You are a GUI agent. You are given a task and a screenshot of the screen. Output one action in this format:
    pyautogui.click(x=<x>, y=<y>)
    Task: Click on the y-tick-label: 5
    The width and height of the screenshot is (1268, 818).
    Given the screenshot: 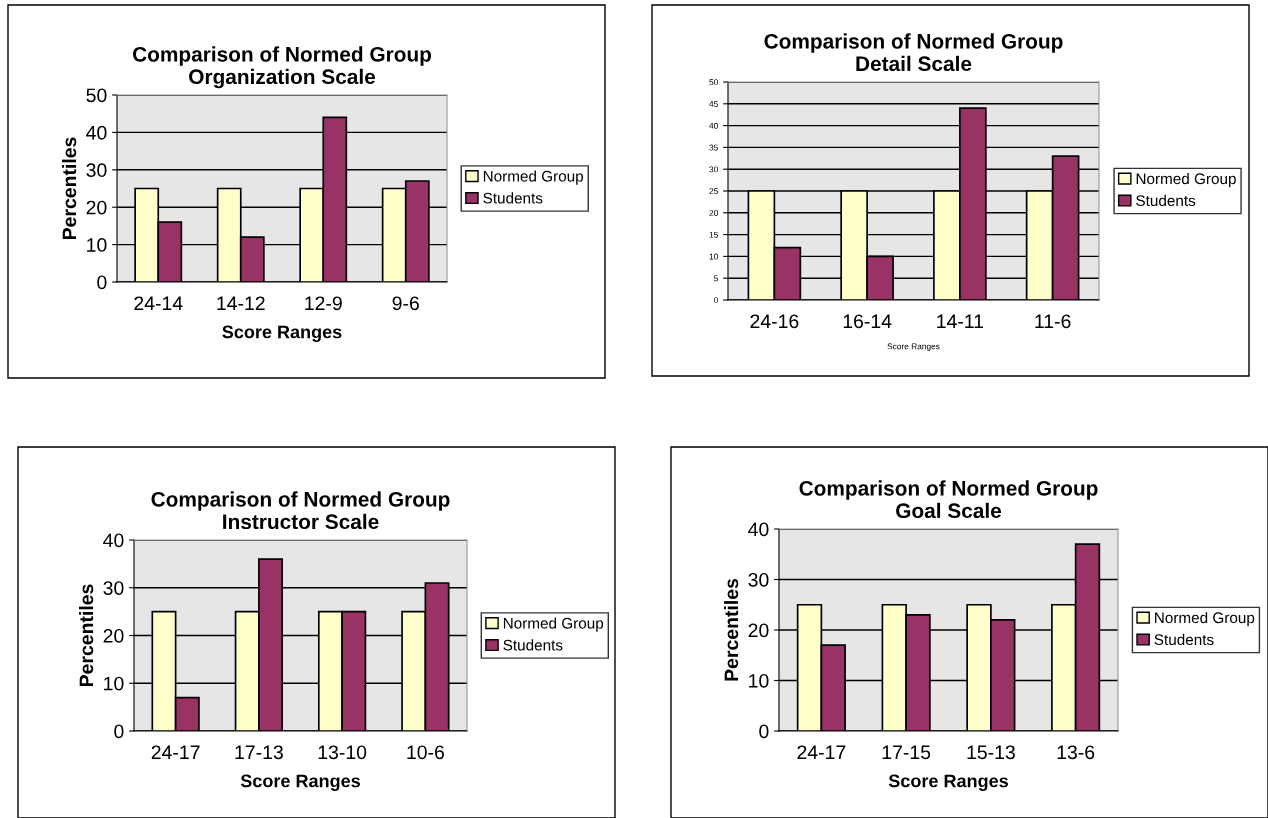 What is the action you would take?
    pyautogui.click(x=715, y=278)
    